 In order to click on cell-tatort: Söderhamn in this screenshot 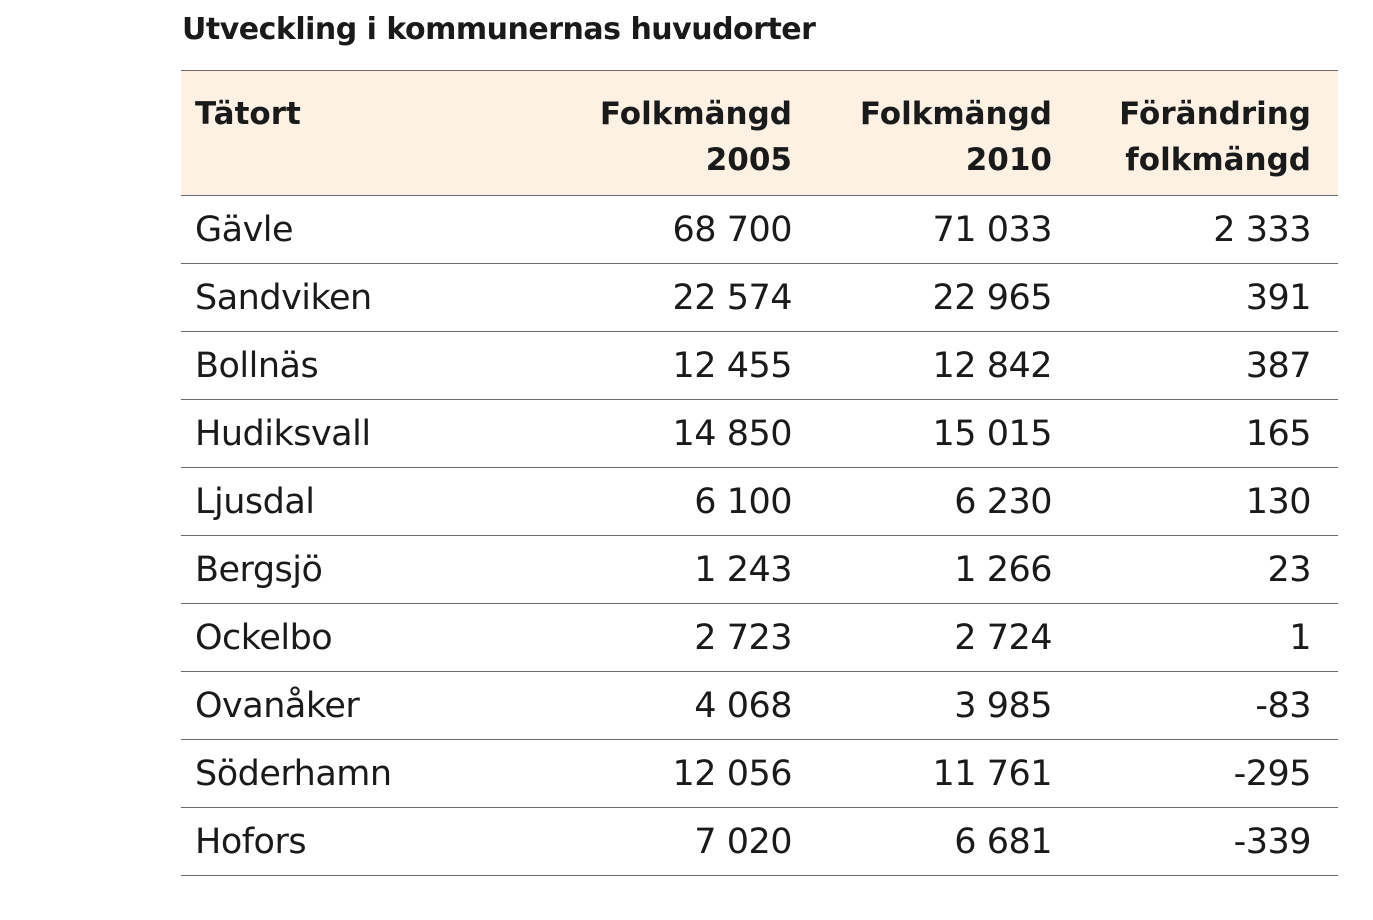, I will do `click(293, 774)`.